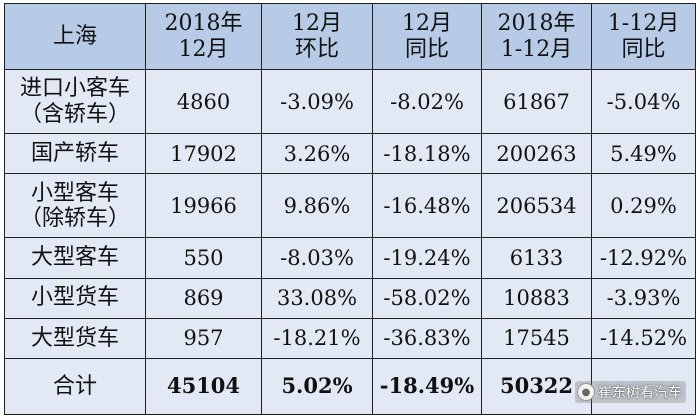  Describe the element at coordinates (586, 392) in the screenshot. I see `avatar-icon: ●` at that location.